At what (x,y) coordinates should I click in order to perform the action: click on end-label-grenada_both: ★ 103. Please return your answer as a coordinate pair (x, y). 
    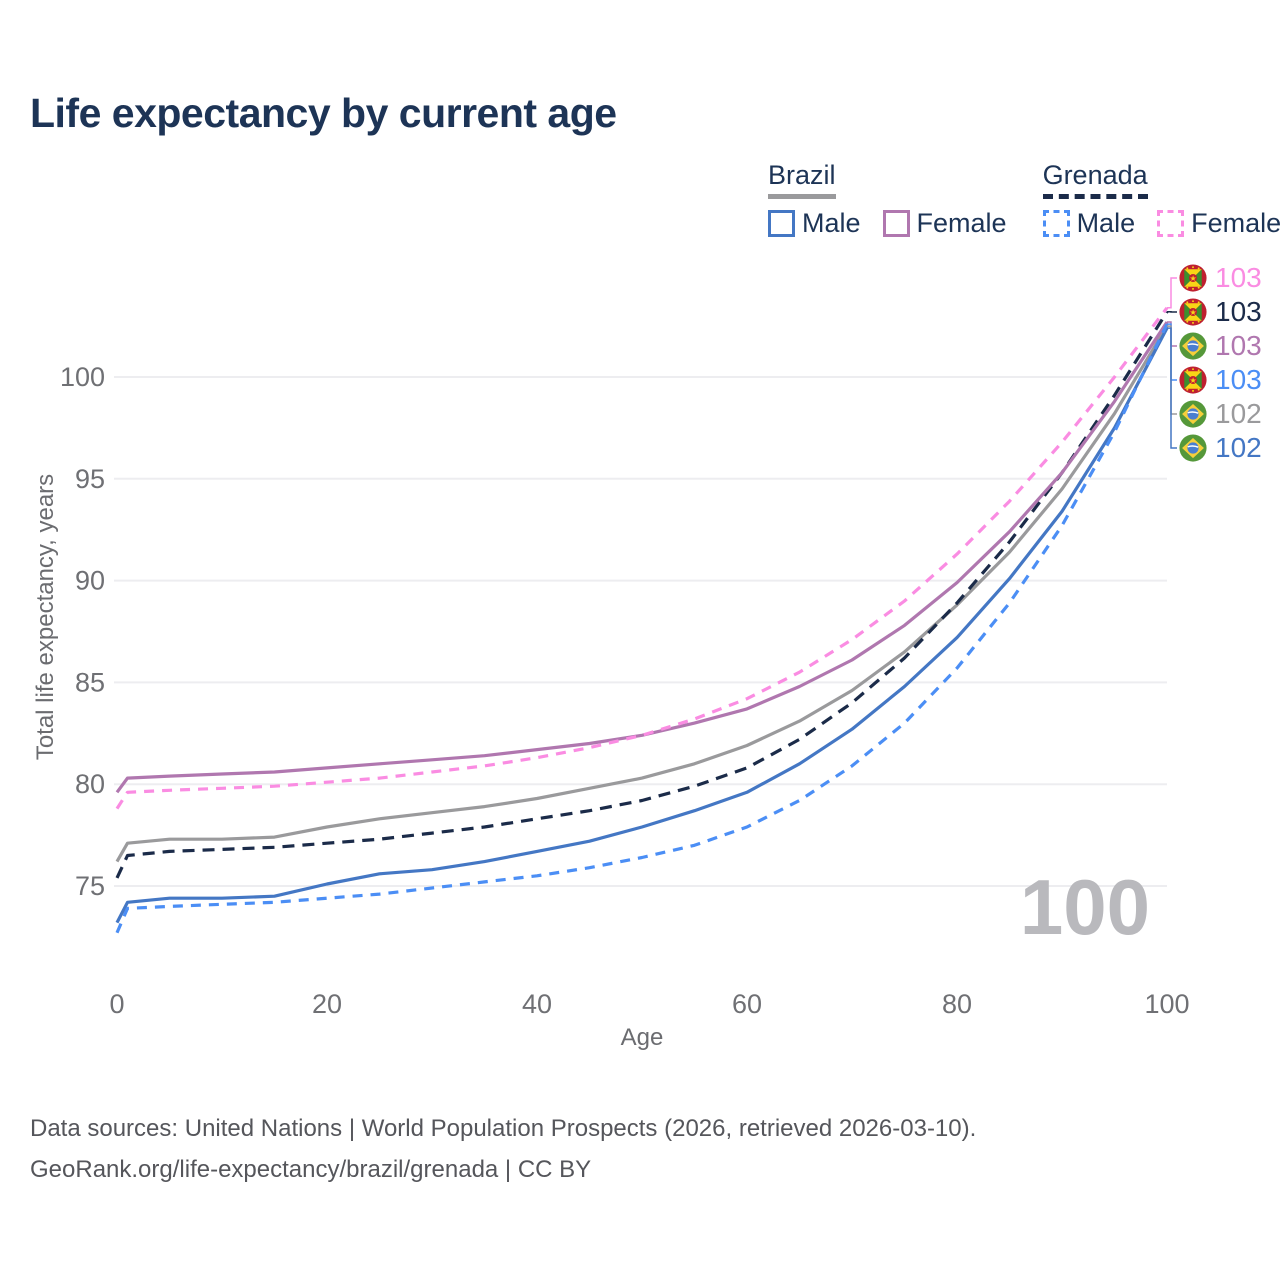
    Looking at the image, I should click on (1220, 312).